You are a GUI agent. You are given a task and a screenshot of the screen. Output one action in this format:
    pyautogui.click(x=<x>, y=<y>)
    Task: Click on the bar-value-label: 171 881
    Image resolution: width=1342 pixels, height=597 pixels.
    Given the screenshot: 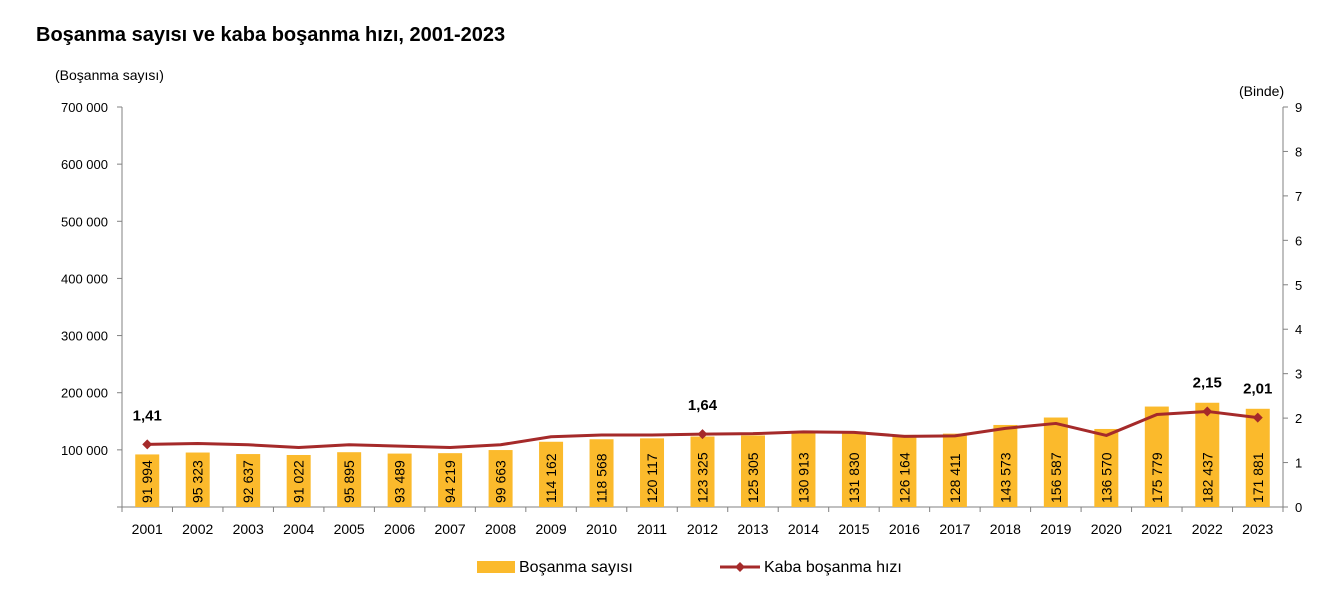 What is the action you would take?
    pyautogui.click(x=1258, y=477)
    